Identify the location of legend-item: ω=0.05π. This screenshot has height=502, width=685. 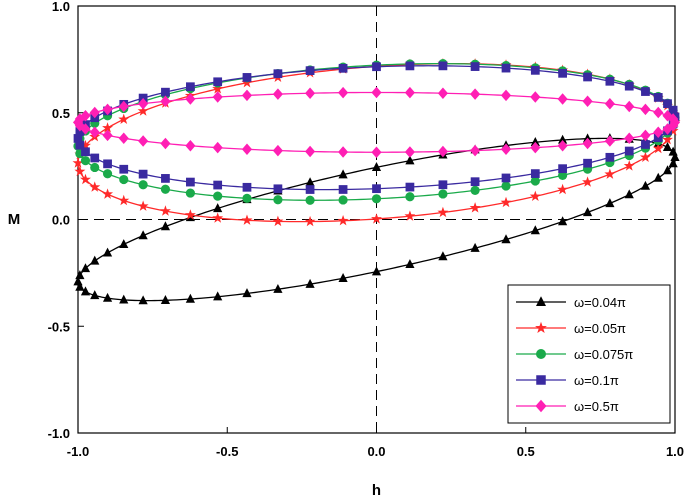
(571, 328).